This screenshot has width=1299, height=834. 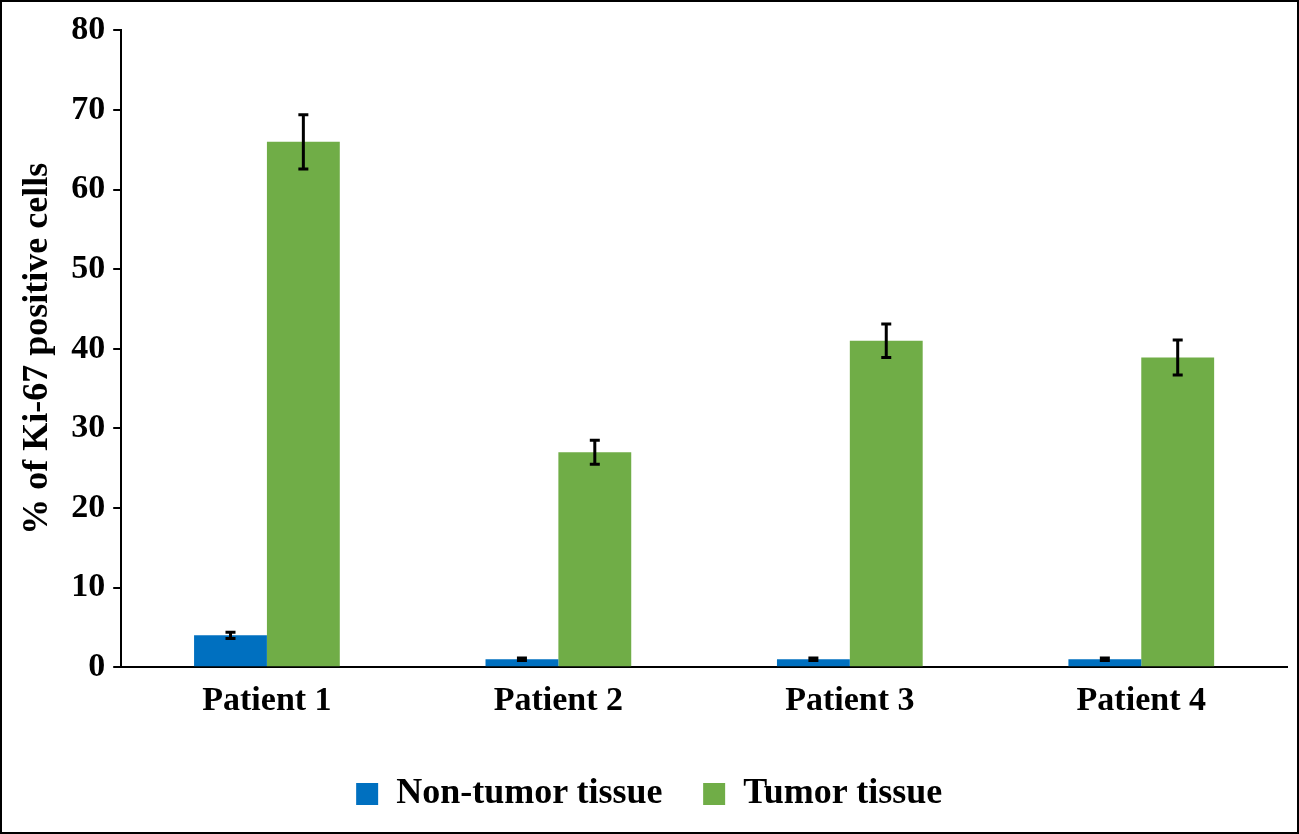 I want to click on legend-label: Tumor tissue, so click(x=843, y=791).